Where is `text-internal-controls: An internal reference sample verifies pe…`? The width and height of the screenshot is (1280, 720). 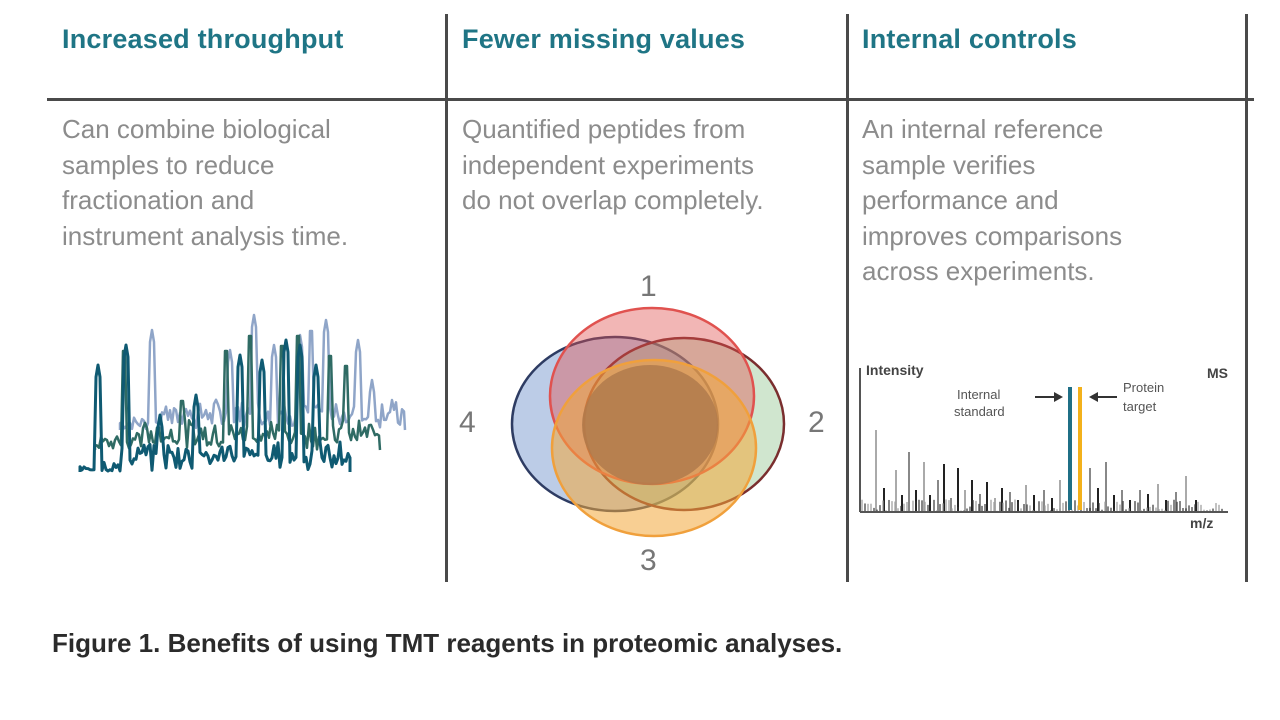
text-internal-controls: An internal reference sample verifies pe… is located at coordinates (992, 201).